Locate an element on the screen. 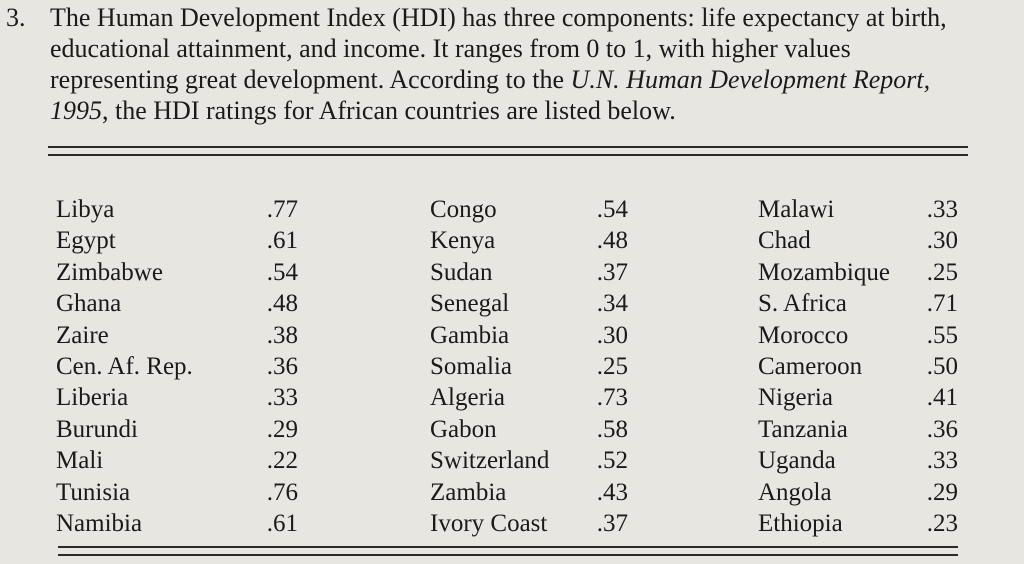 Image resolution: width=1024 pixels, height=564 pixels. table-row: Zaire .38 is located at coordinates (177, 335).